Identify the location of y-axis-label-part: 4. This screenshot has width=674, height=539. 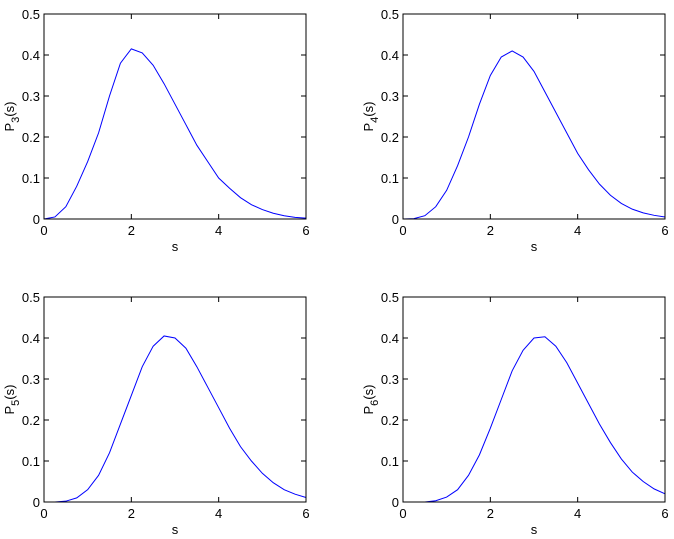
(375, 120).